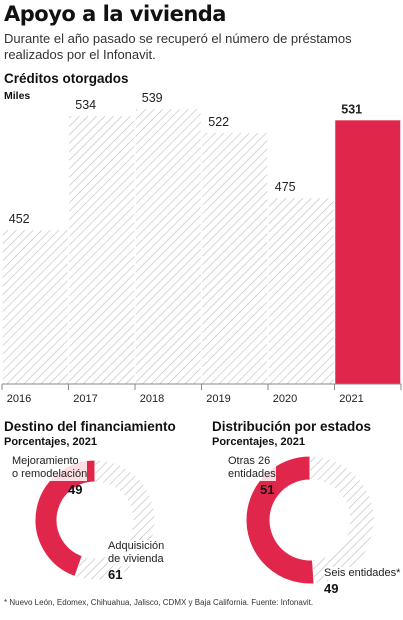  Describe the element at coordinates (35, 307) in the screenshot. I see `bar-2016` at that location.